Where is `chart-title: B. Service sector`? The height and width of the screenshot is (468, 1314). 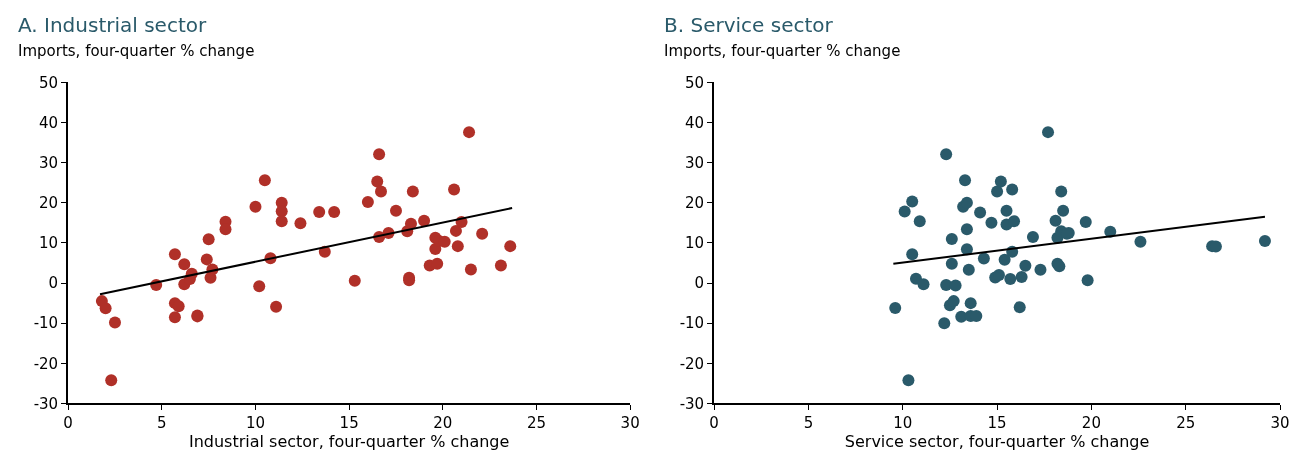 chart-title: B. Service sector is located at coordinates (749, 25).